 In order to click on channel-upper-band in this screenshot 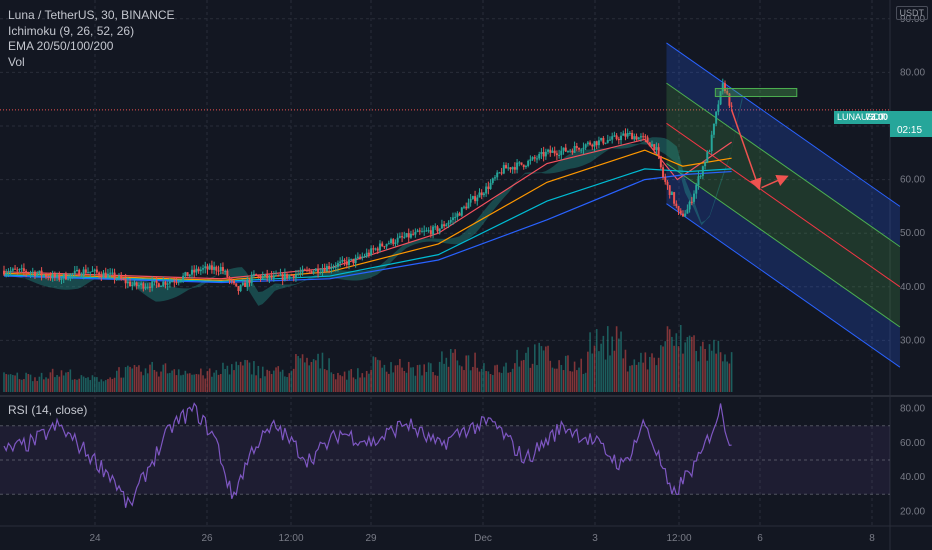, I will do `click(783, 144)`.